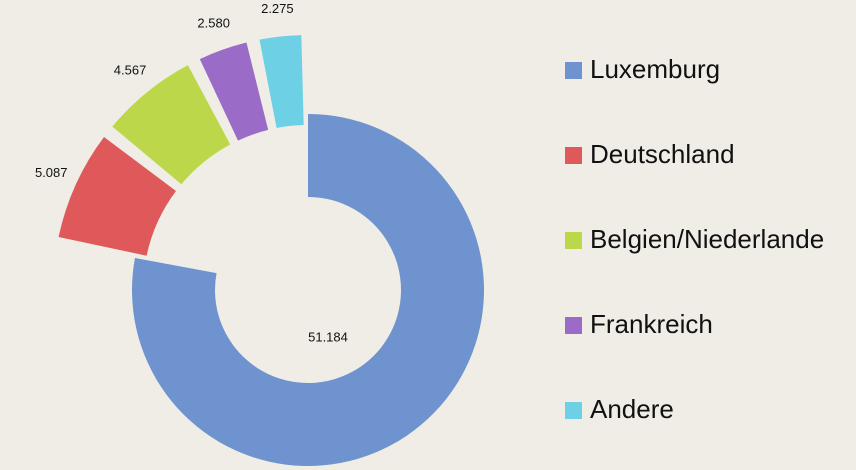  What do you see at coordinates (130, 70) in the screenshot?
I see `value-label: 4.567` at bounding box center [130, 70].